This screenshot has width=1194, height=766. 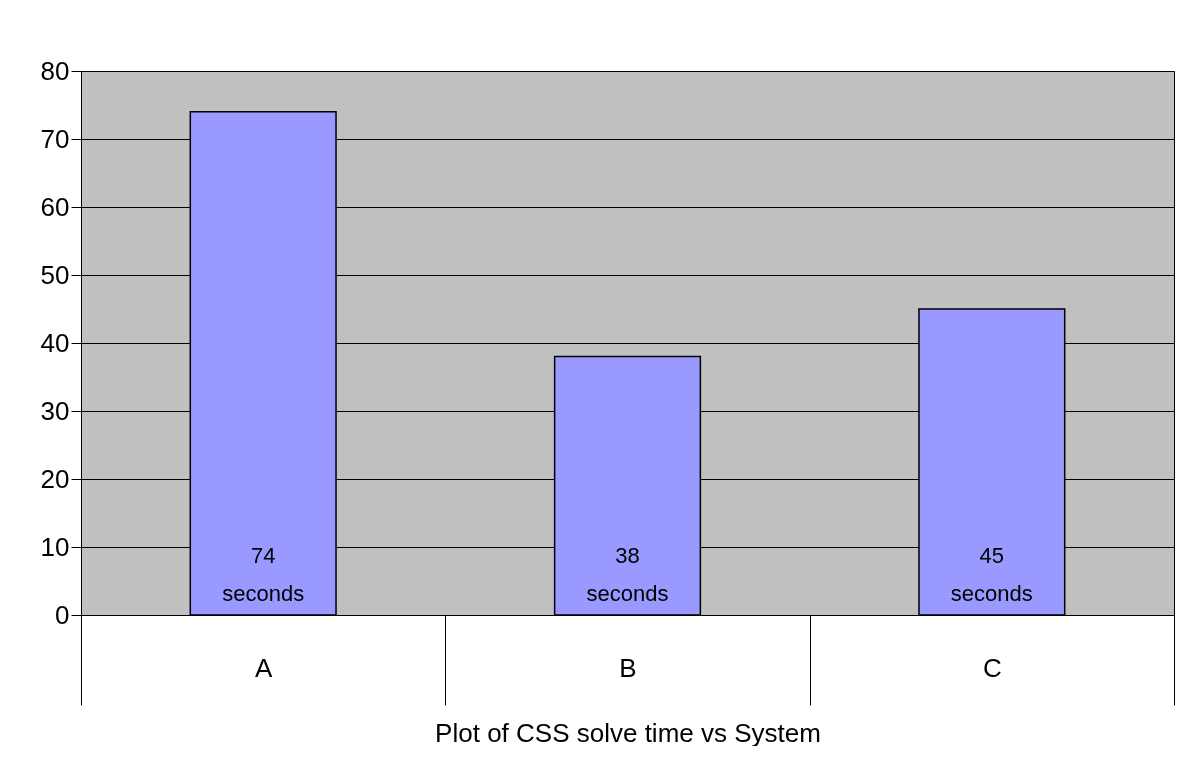 What do you see at coordinates (263, 667) in the screenshot?
I see `x-tick-label: A` at bounding box center [263, 667].